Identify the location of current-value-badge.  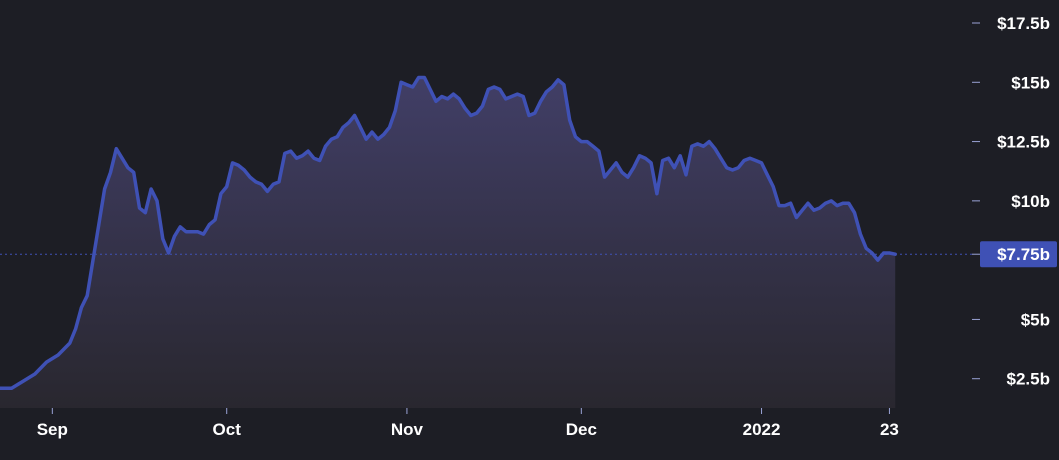
(1018, 254).